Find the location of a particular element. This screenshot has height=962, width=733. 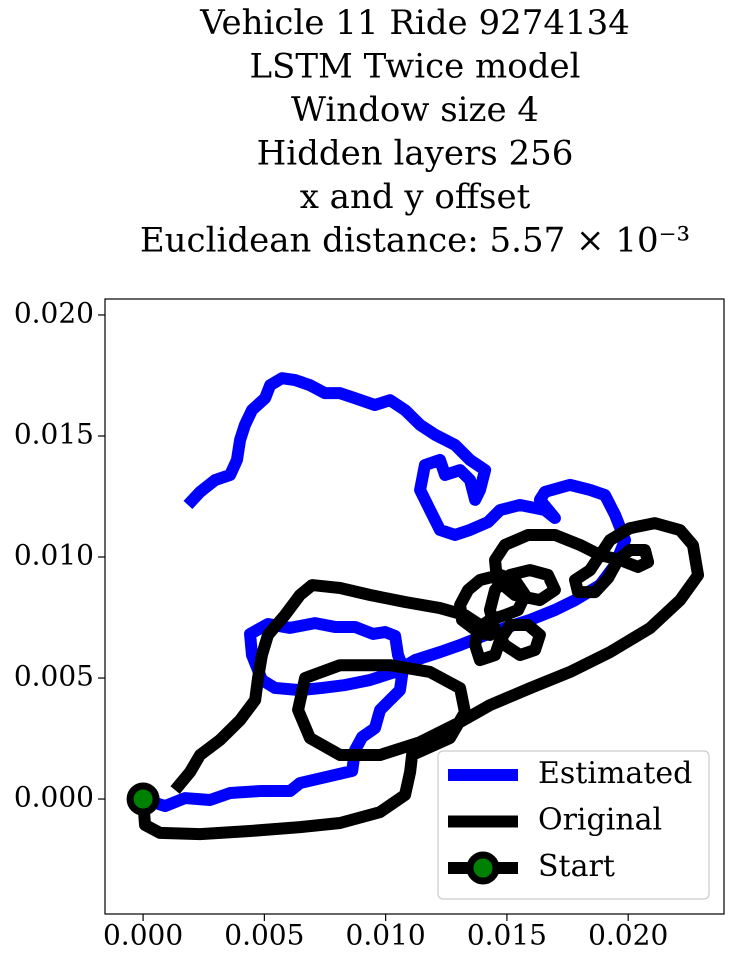

x-tick-label: 0.020 is located at coordinates (628, 935).